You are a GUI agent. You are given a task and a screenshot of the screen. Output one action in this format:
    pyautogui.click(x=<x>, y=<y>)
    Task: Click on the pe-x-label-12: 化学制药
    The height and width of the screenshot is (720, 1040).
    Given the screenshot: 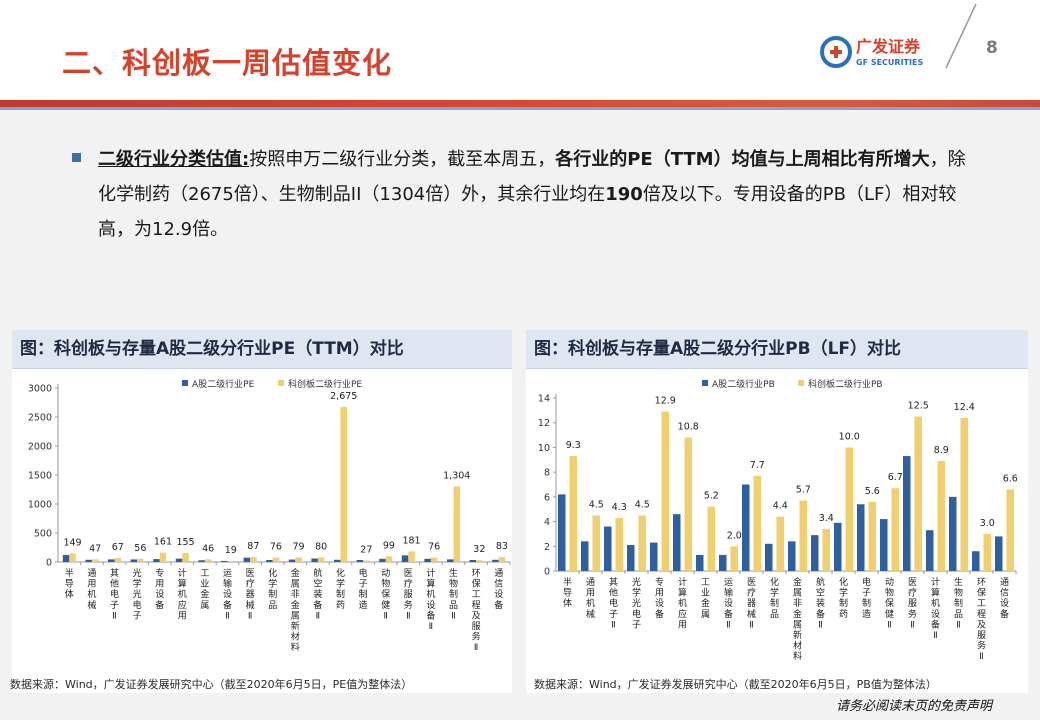 What is the action you would take?
    pyautogui.click(x=340, y=589)
    